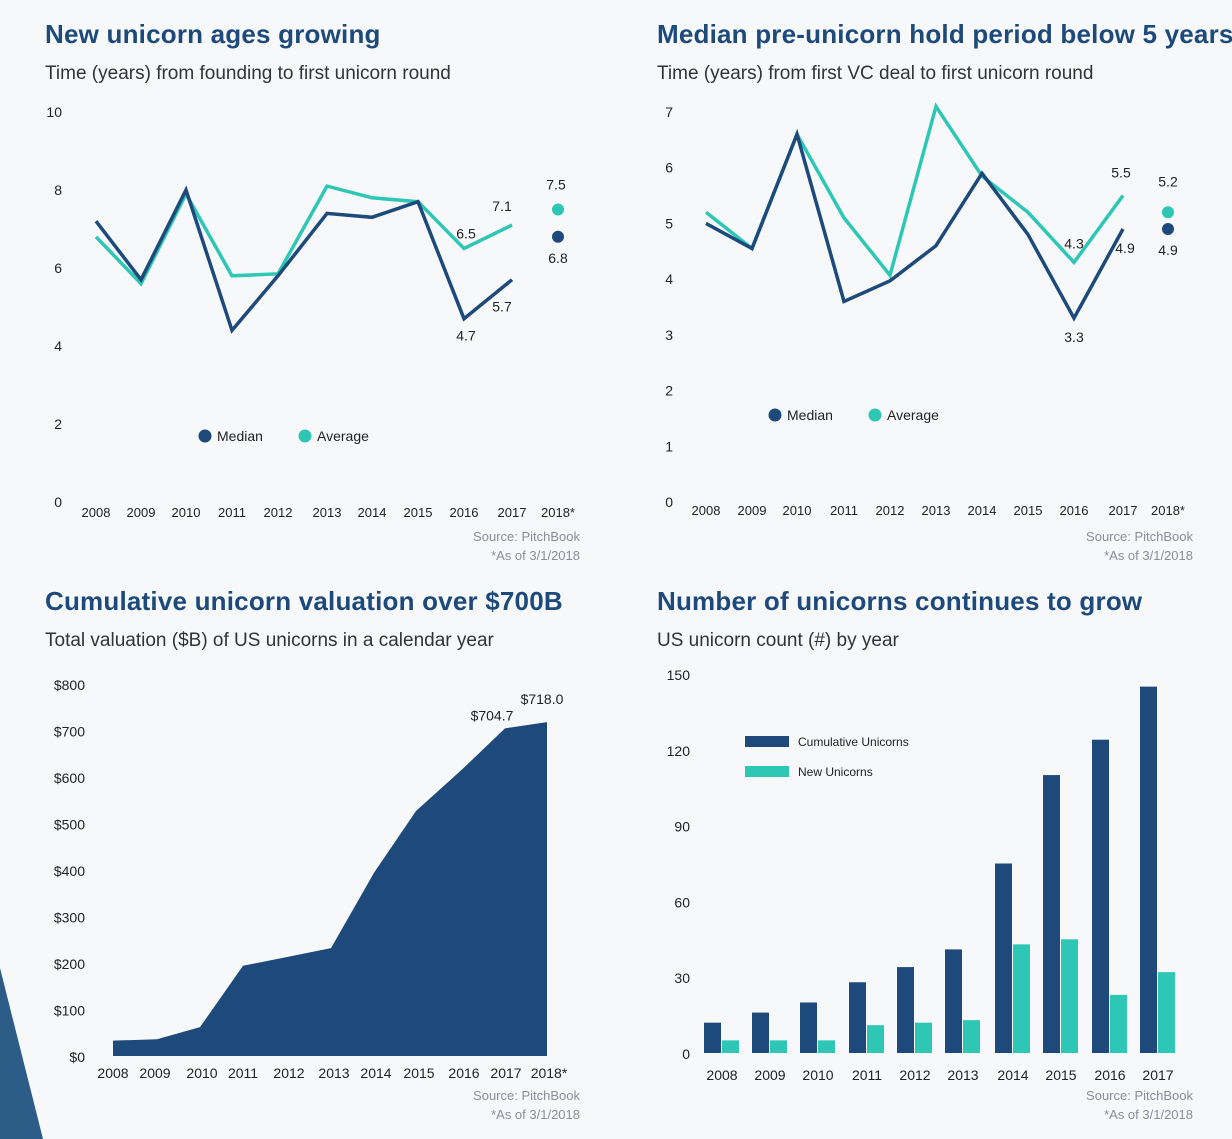 The height and width of the screenshot is (1139, 1232). Describe the element at coordinates (760, 1032) in the screenshot. I see `bar-cumulative-2009` at that location.